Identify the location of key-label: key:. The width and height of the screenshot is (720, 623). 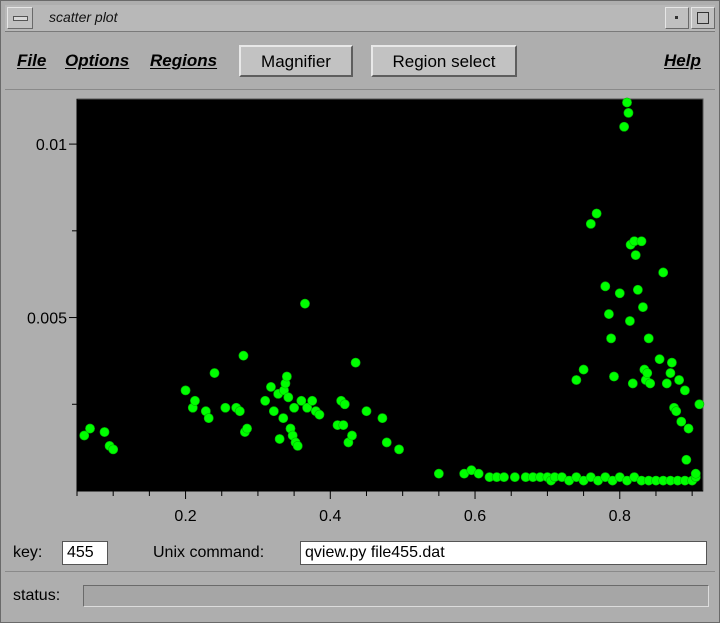
(28, 552).